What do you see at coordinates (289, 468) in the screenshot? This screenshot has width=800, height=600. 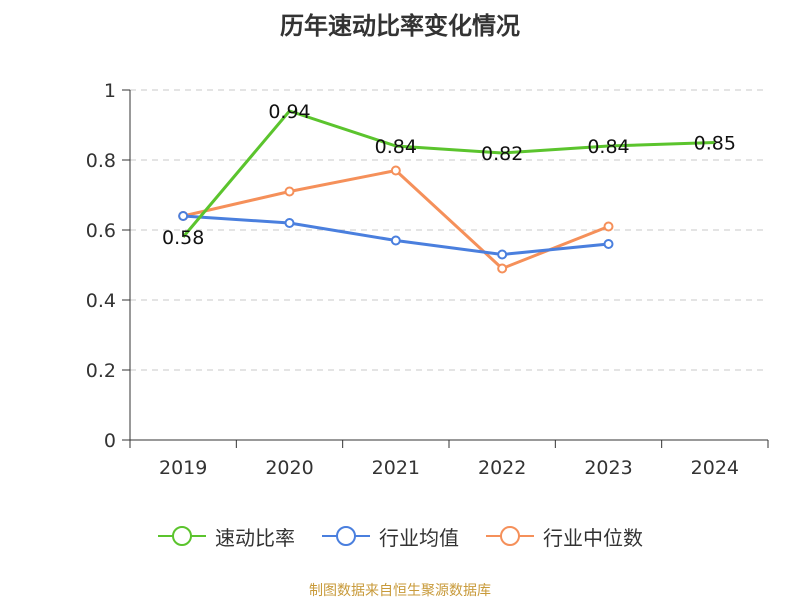 I see `x-tick-label: 2020` at bounding box center [289, 468].